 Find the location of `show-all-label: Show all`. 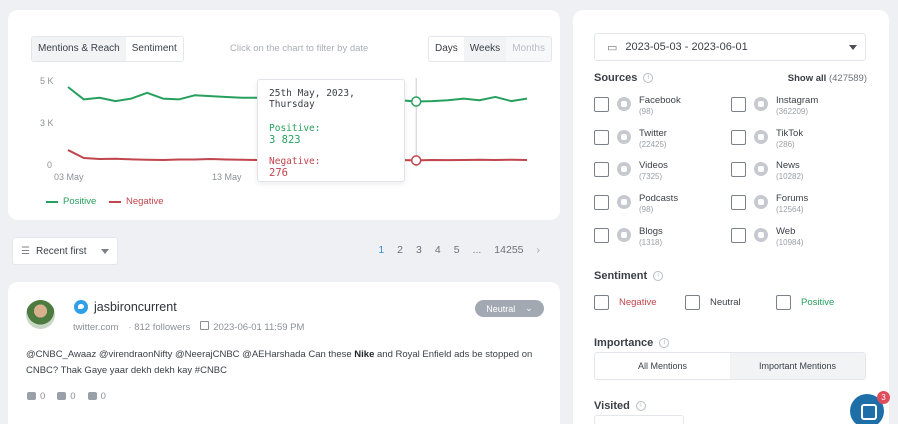

show-all-label: Show all is located at coordinates (807, 78).